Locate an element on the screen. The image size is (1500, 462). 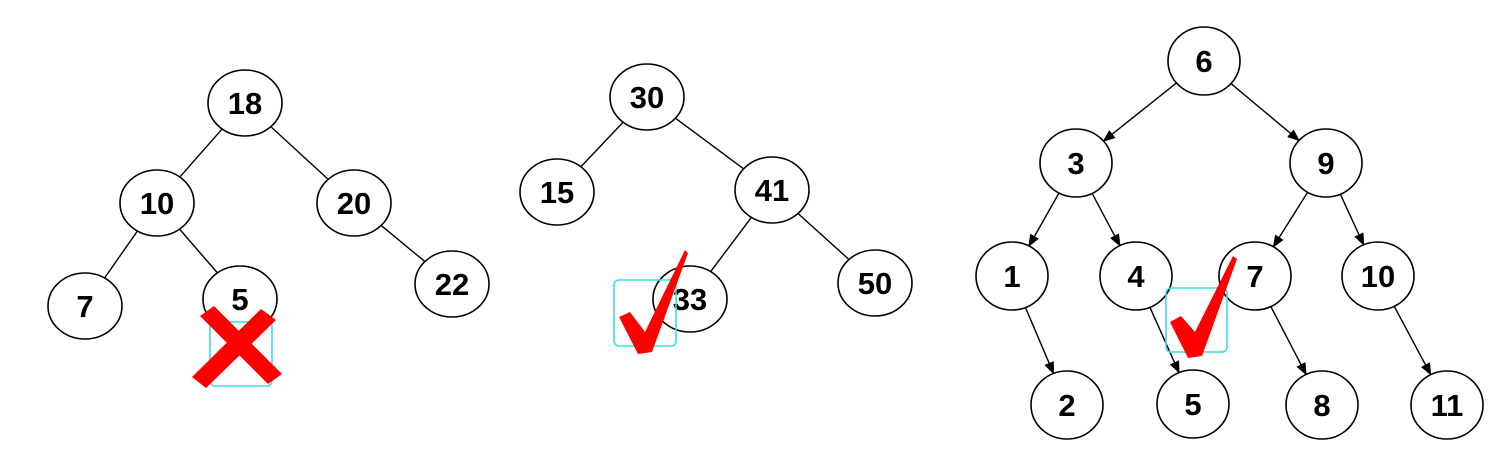
node-label: 41 is located at coordinates (772, 190).